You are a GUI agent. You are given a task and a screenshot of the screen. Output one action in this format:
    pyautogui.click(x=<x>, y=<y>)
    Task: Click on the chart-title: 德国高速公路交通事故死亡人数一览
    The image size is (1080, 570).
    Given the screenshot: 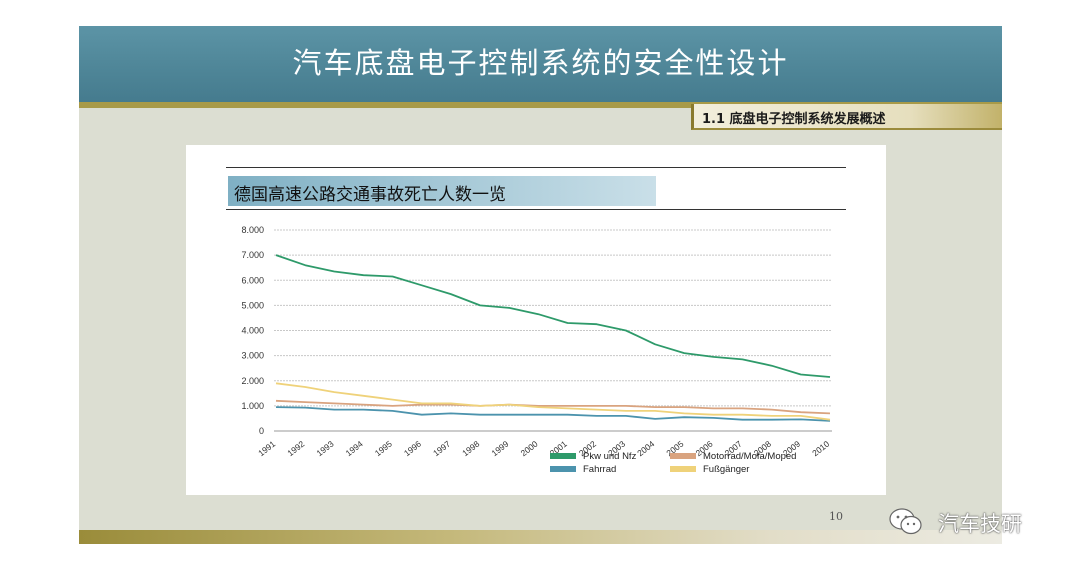 What is the action you would take?
    pyautogui.click(x=370, y=195)
    